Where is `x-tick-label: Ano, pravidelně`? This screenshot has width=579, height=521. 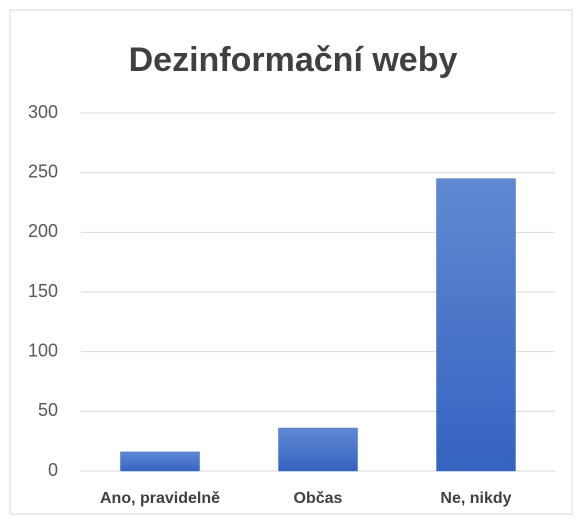 x-tick-label: Ano, pravidelně is located at coordinates (160, 498).